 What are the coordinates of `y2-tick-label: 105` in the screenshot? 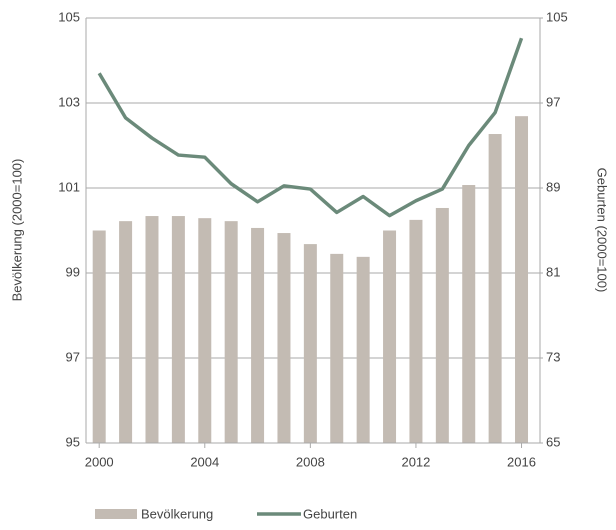 It's located at (557, 16).